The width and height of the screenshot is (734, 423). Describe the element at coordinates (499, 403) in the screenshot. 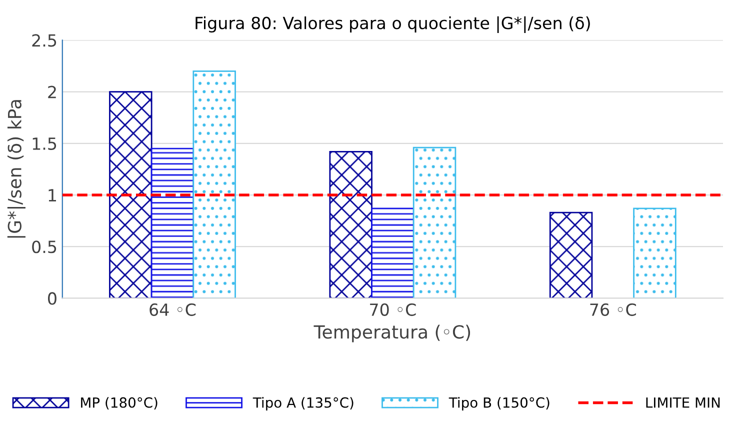

I see `legend-label: Tipo B (150°C)` at that location.